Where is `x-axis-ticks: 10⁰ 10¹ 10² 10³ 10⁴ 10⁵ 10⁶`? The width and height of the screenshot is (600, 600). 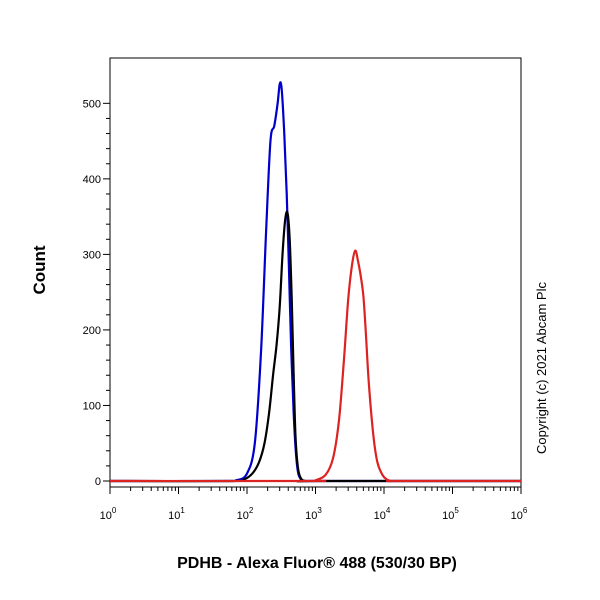
x-axis-ticks: 10⁰ 10¹ 10² 10³ 10⁴ 10⁵ 10⁶ is located at coordinates (314, 504).